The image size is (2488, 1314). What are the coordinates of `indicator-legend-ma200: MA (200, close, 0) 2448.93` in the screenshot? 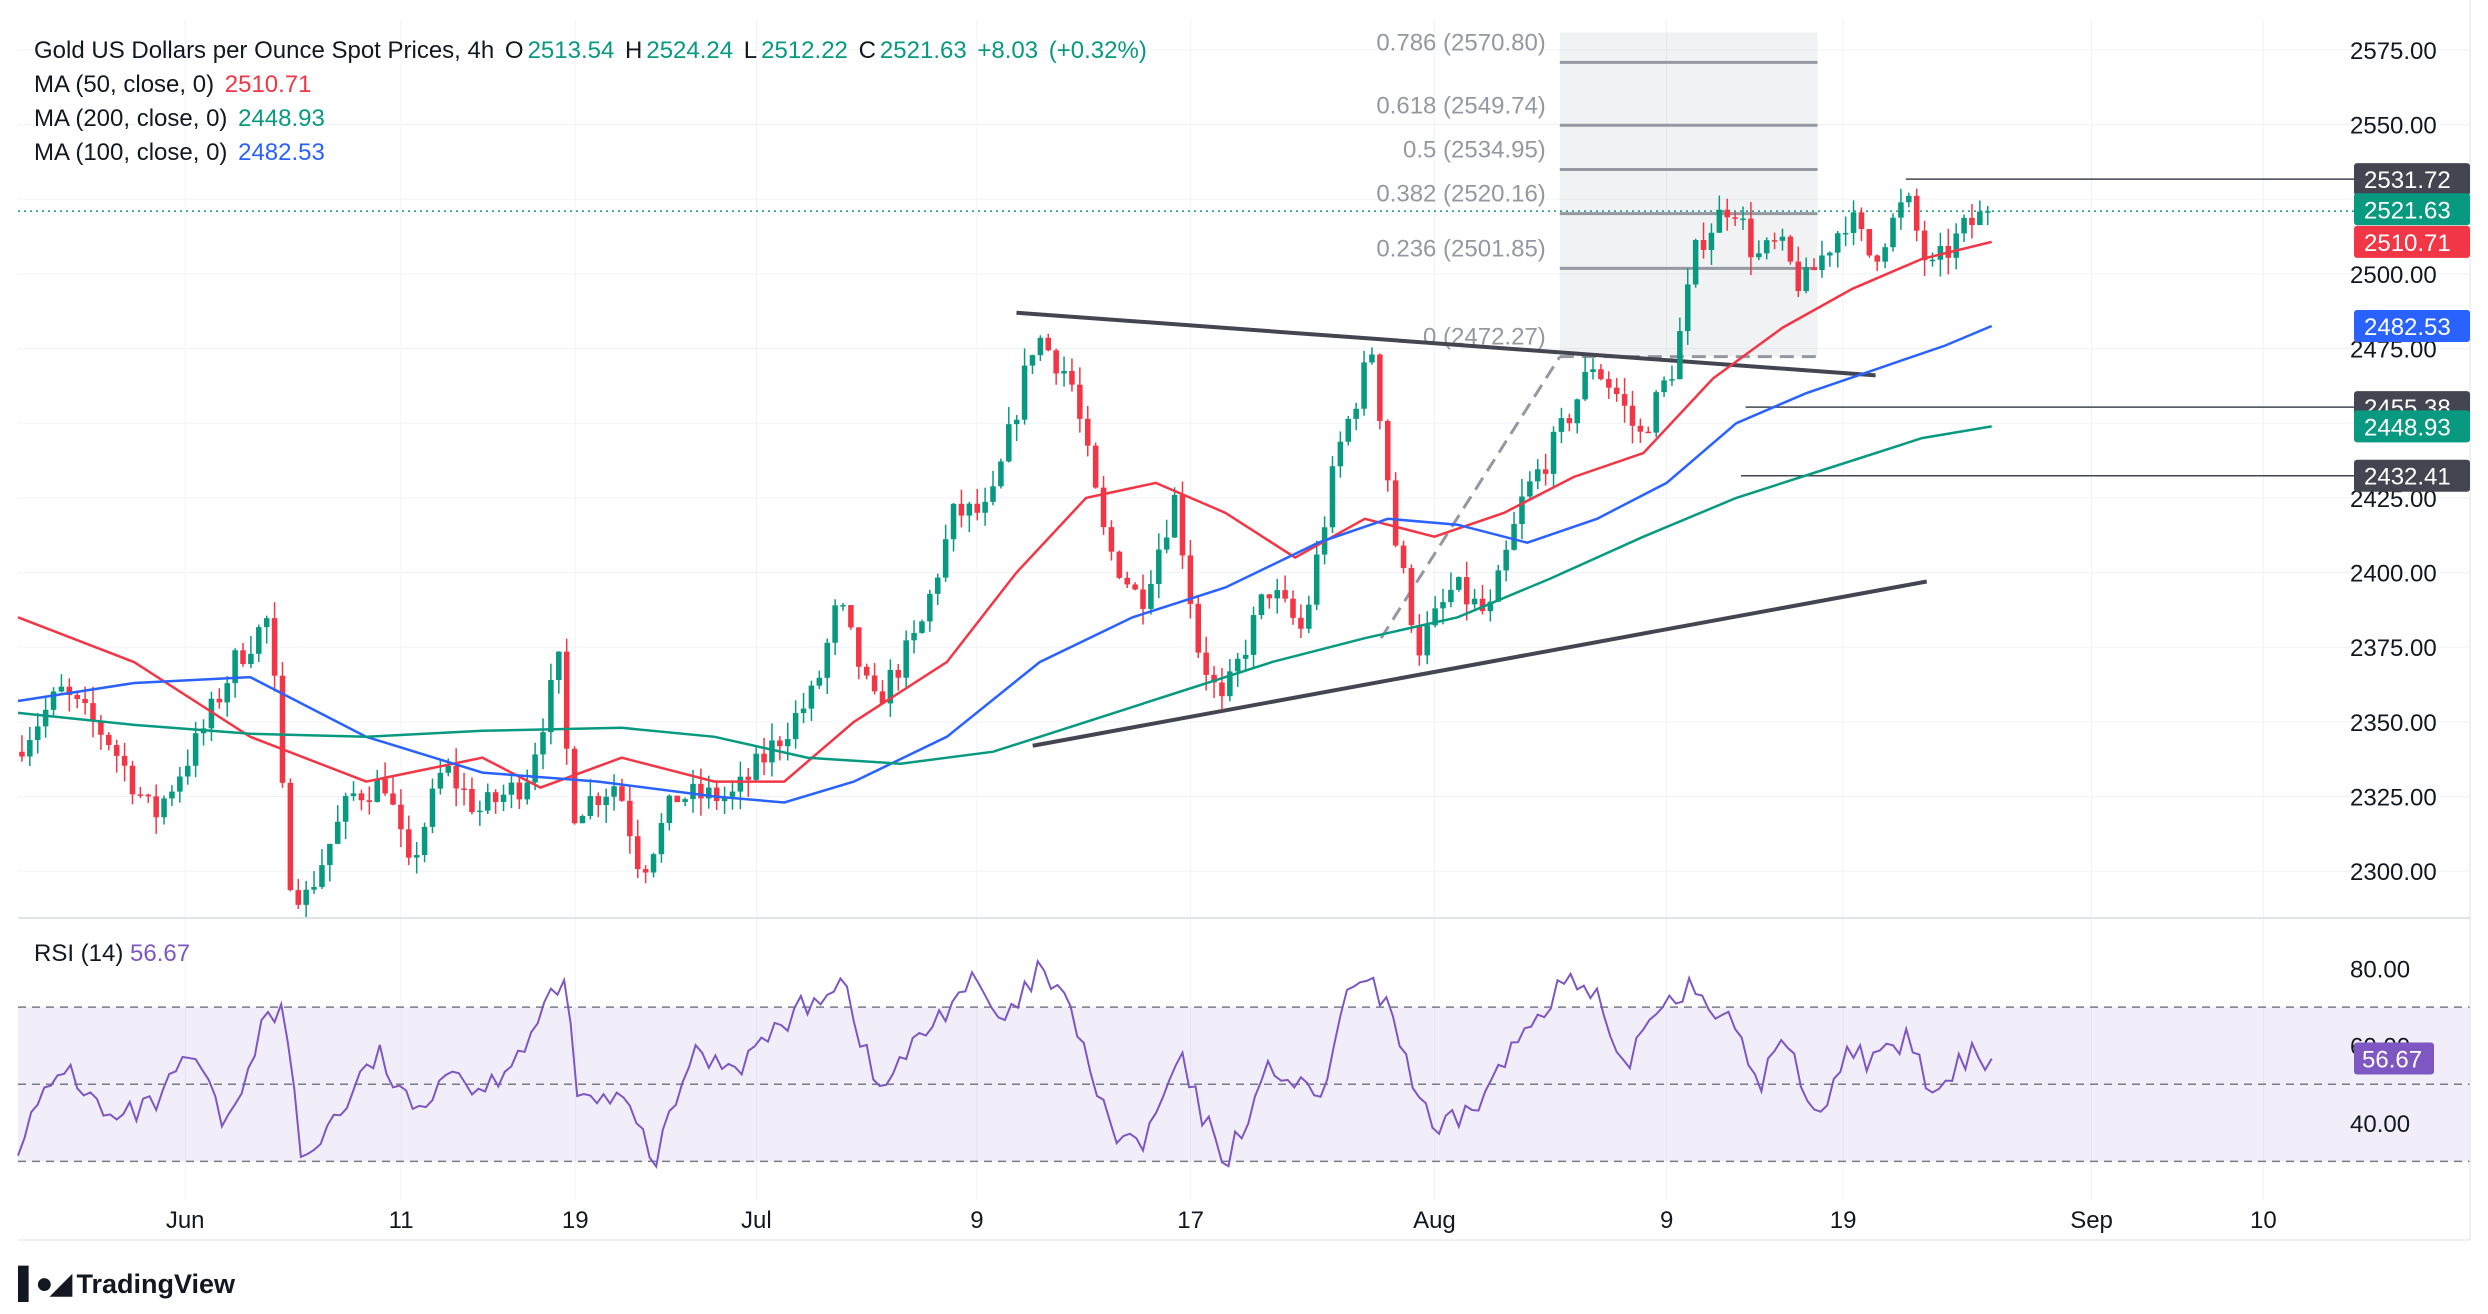 It's located at (181, 119).